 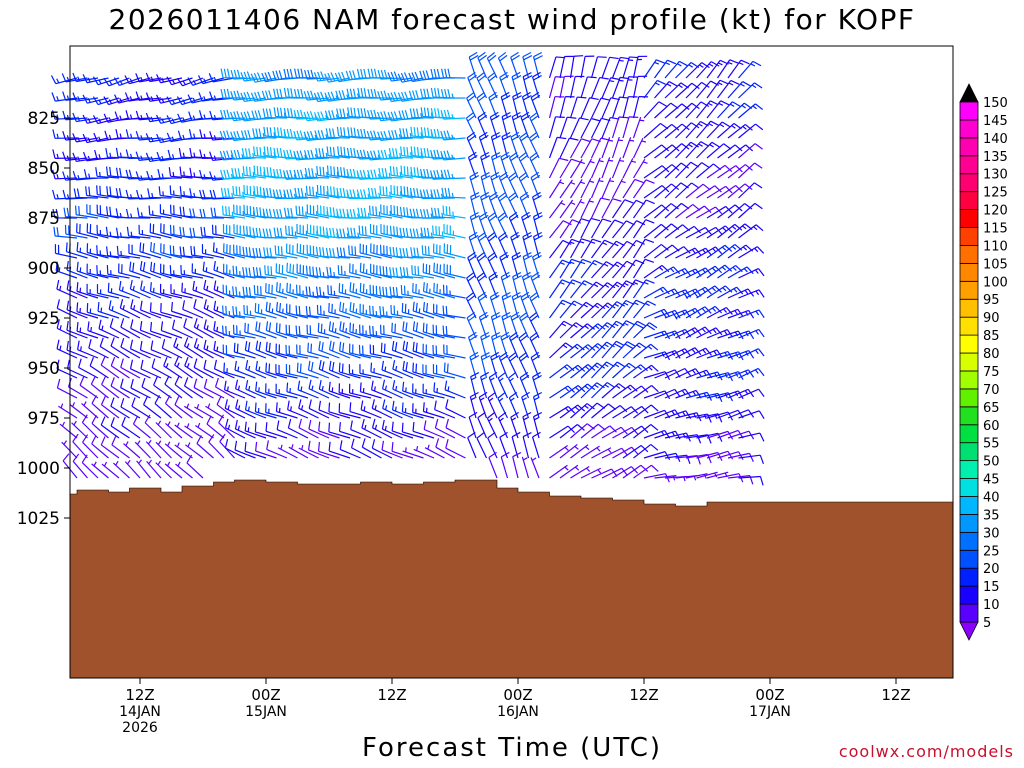 I want to click on colorbar-label: 95, so click(x=991, y=300).